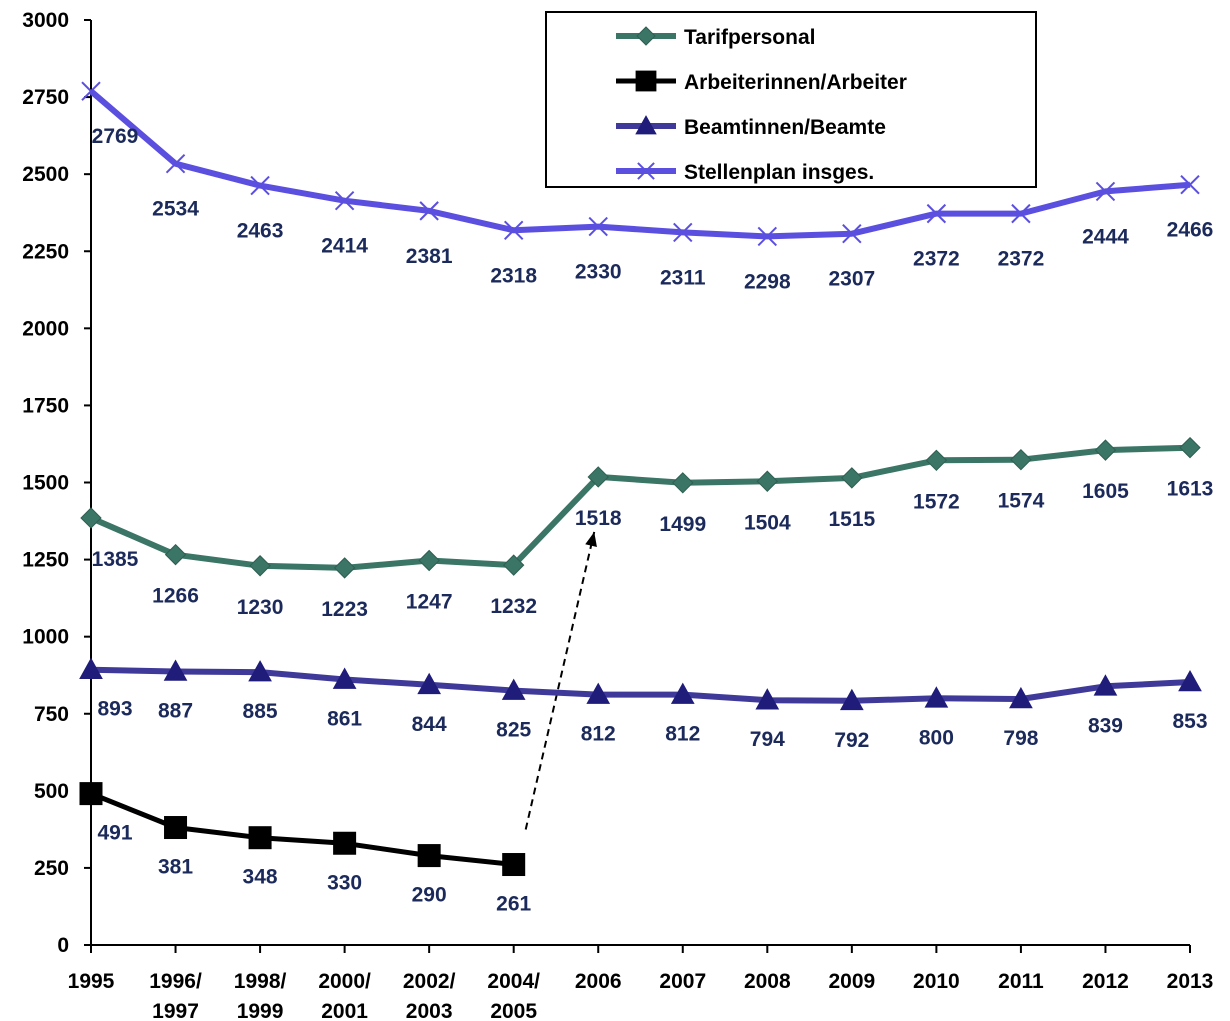  What do you see at coordinates (682, 981) in the screenshot?
I see `x-tick-label: 2007` at bounding box center [682, 981].